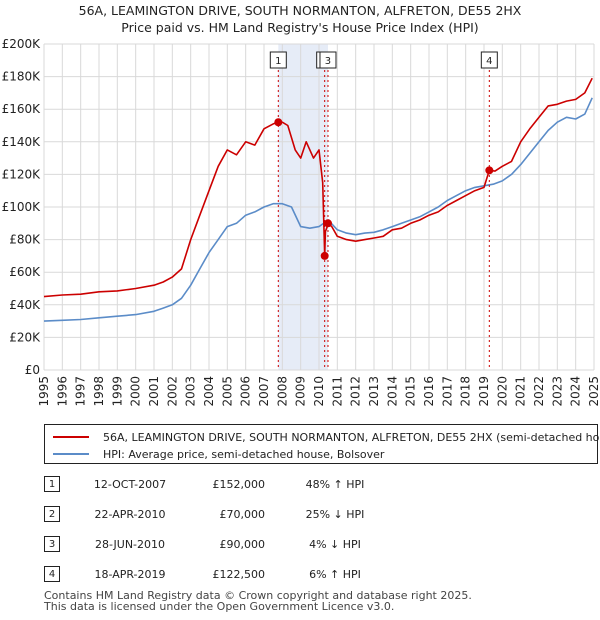 The width and height of the screenshot is (600, 620). What do you see at coordinates (22, 44) in the screenshot?
I see `y-tick-label: £200K` at bounding box center [22, 44].